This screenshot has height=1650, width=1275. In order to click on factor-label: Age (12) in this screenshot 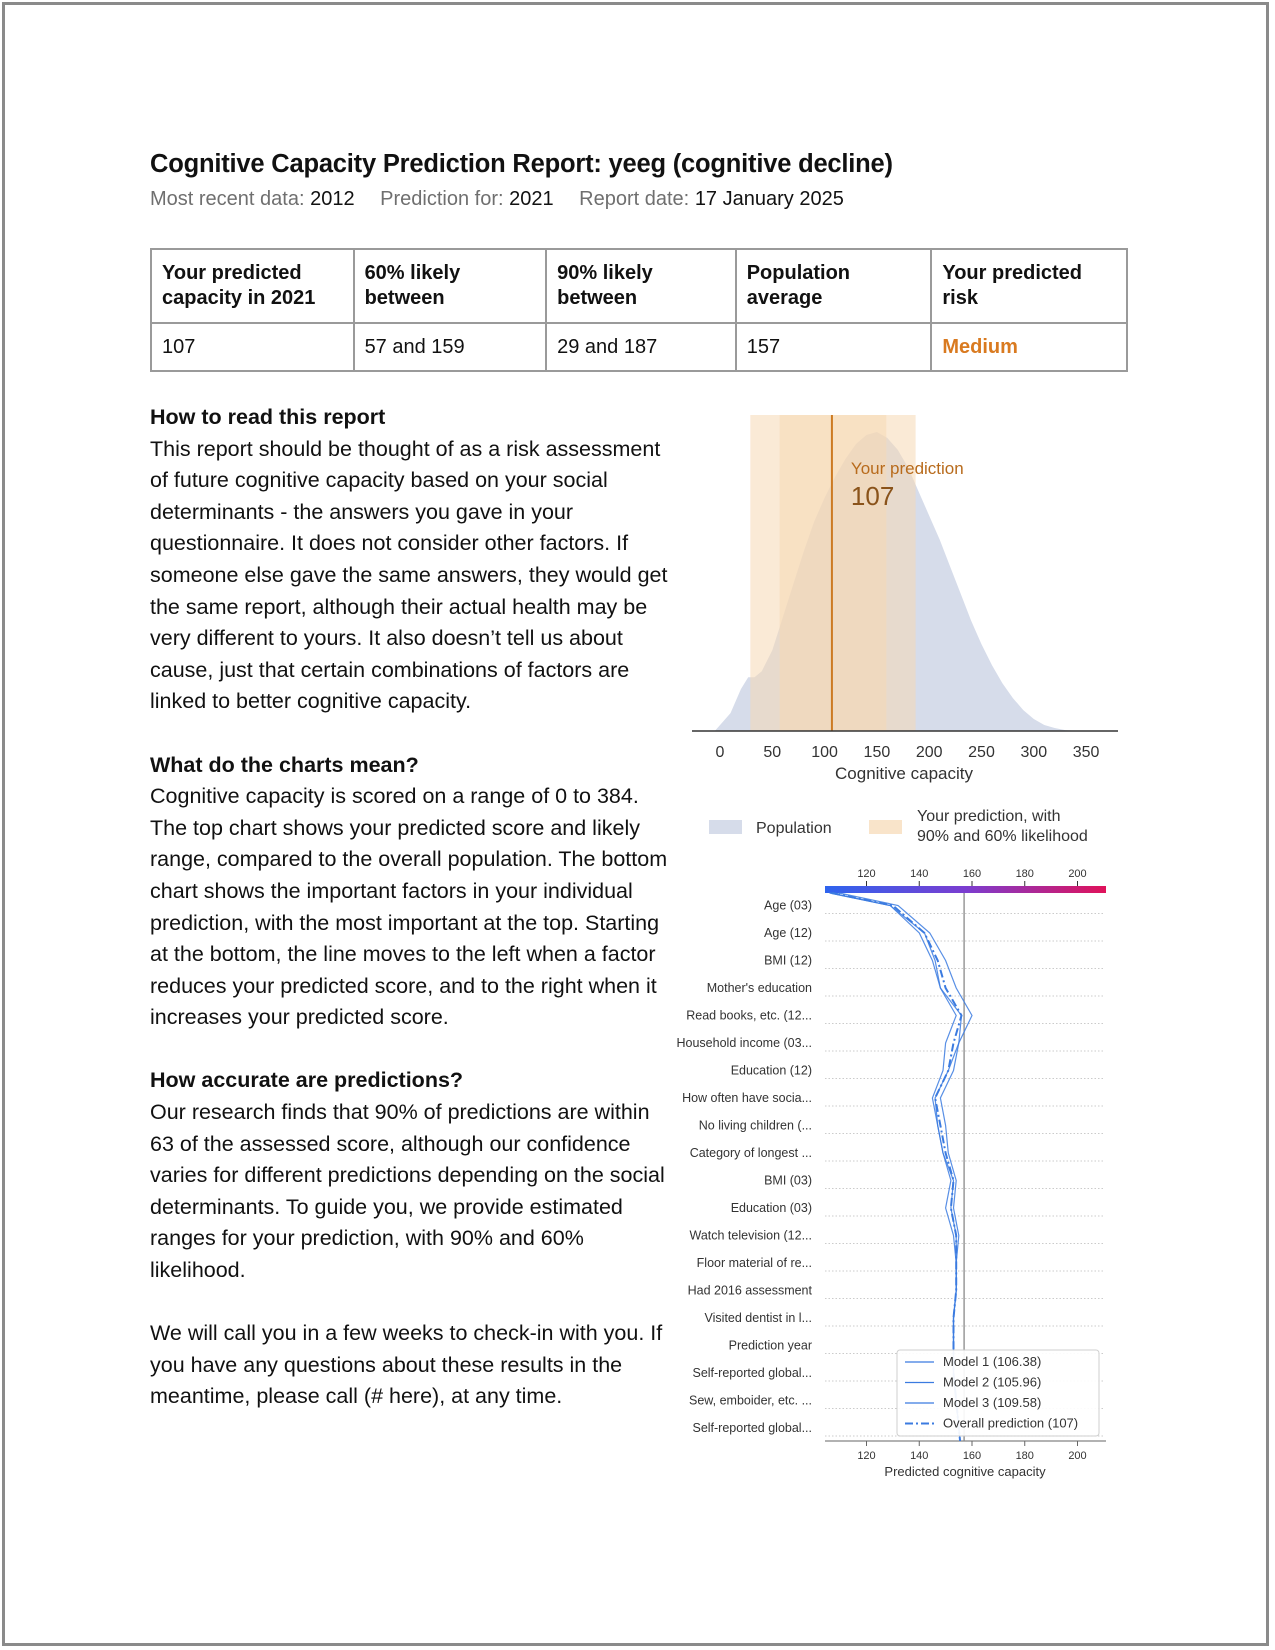, I will do `click(788, 933)`.